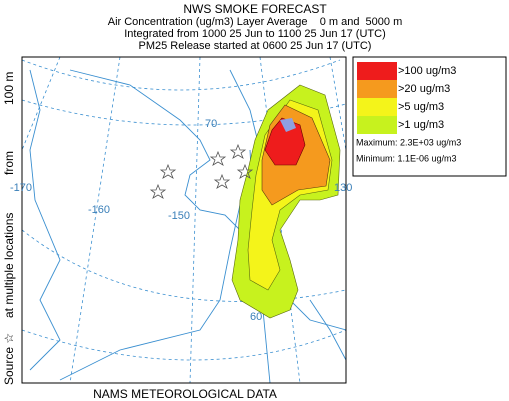 This screenshot has width=509, height=401. Describe the element at coordinates (256, 317) in the screenshot. I see `map-label: 60` at that location.